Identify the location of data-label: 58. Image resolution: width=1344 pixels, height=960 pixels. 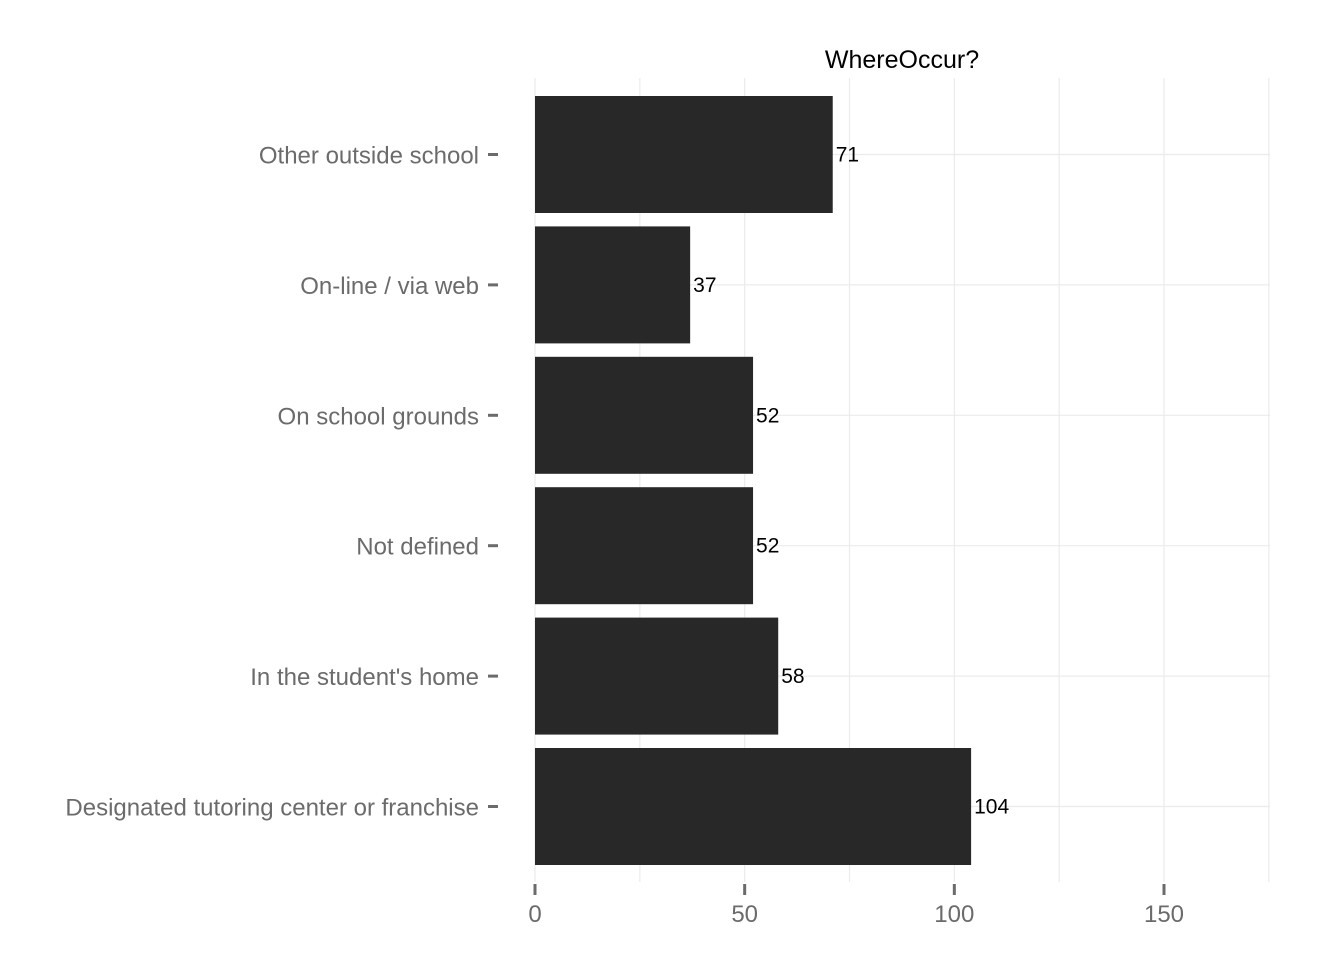
(792, 676).